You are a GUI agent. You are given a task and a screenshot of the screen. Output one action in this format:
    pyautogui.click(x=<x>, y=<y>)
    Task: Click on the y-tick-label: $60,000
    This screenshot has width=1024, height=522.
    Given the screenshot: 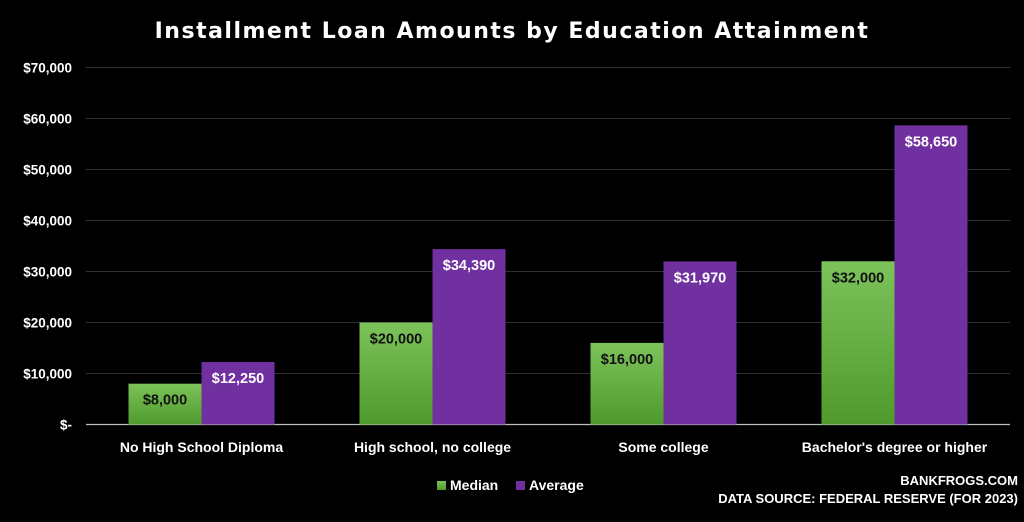 What is the action you would take?
    pyautogui.click(x=47, y=119)
    